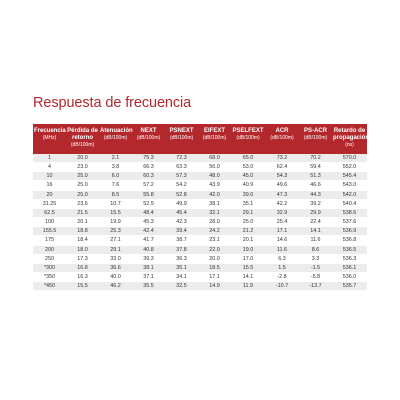 The height and width of the screenshot is (400, 400). I want to click on column-header-name: ACR, so click(282, 131).